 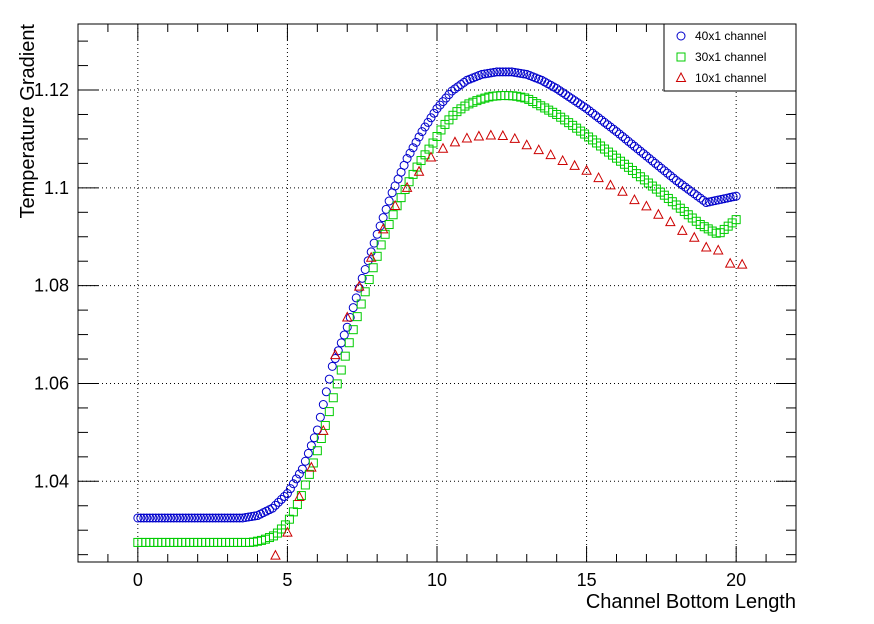 What do you see at coordinates (730, 57) in the screenshot?
I see `legend-box` at bounding box center [730, 57].